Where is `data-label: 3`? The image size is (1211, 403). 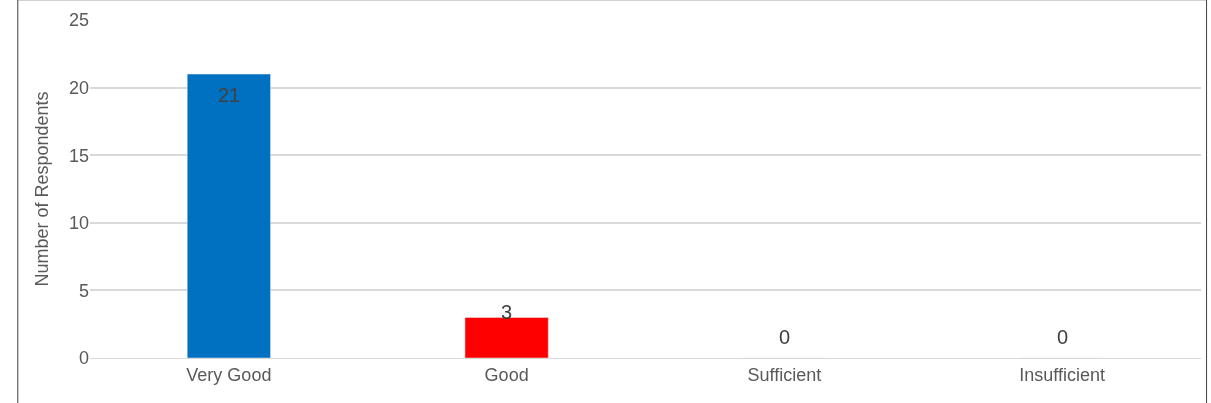 data-label: 3 is located at coordinates (507, 312).